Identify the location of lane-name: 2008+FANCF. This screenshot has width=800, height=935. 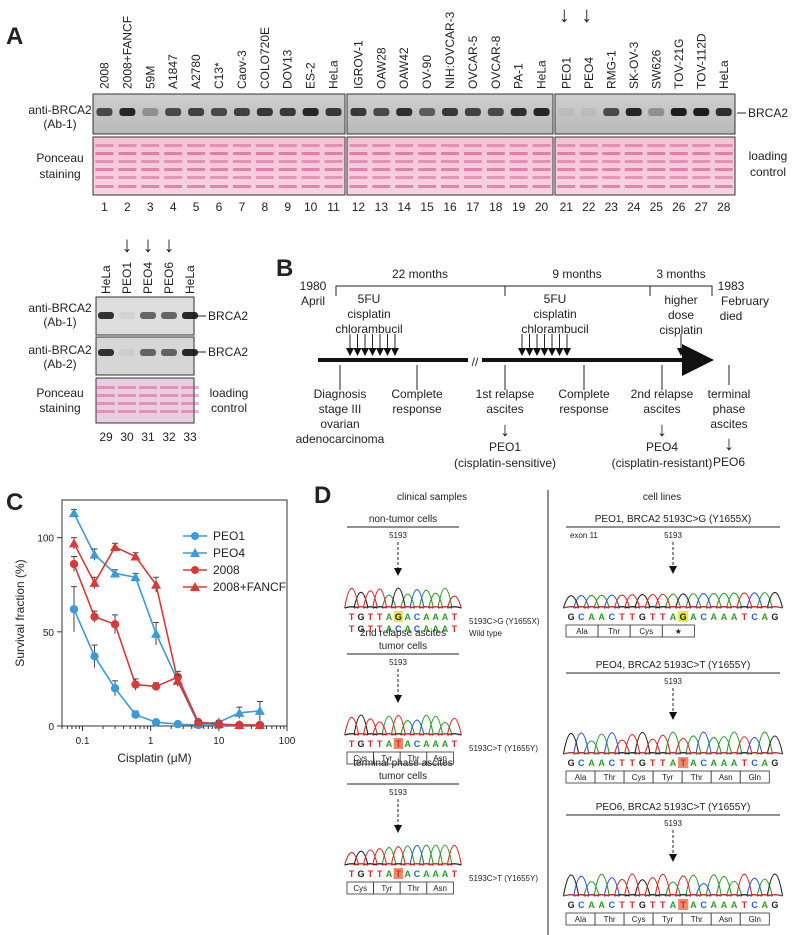
(127, 52).